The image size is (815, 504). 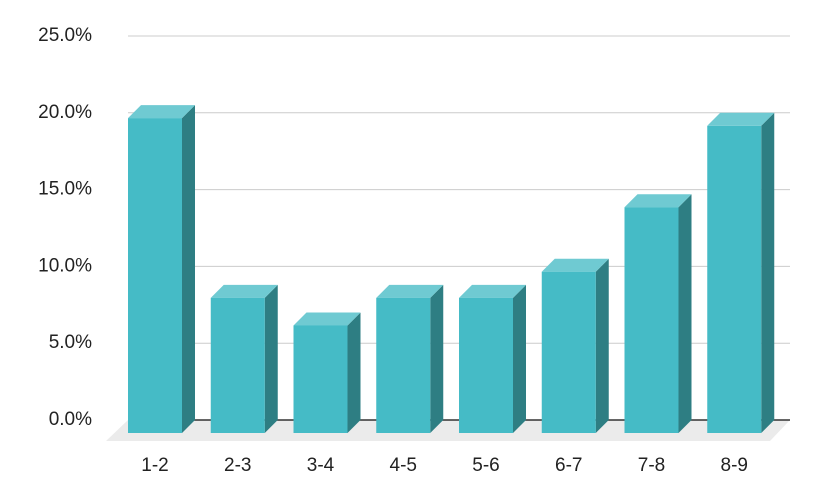 What do you see at coordinates (237, 465) in the screenshot?
I see `x-tick-label: 2-3` at bounding box center [237, 465].